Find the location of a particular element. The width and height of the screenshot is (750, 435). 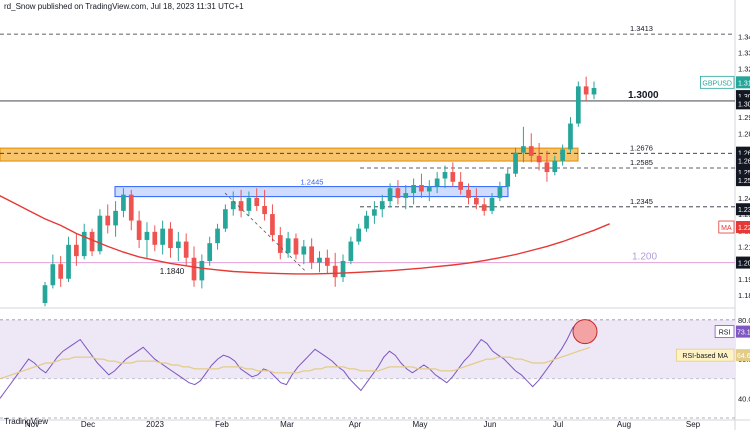

rsi-badge-value: 64.6 is located at coordinates (743, 356).